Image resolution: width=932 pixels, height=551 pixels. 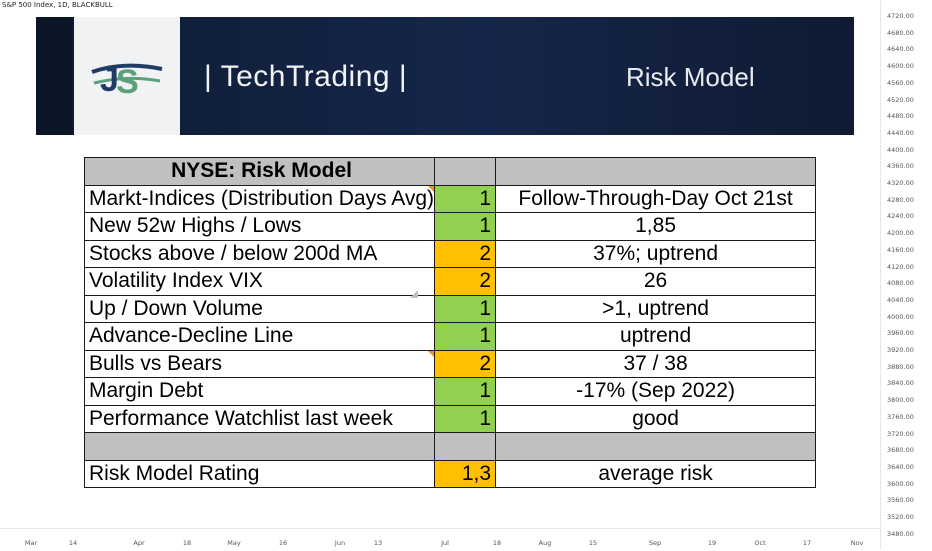 What do you see at coordinates (900, 299) in the screenshot?
I see `price-tick-label: 4040.00` at bounding box center [900, 299].